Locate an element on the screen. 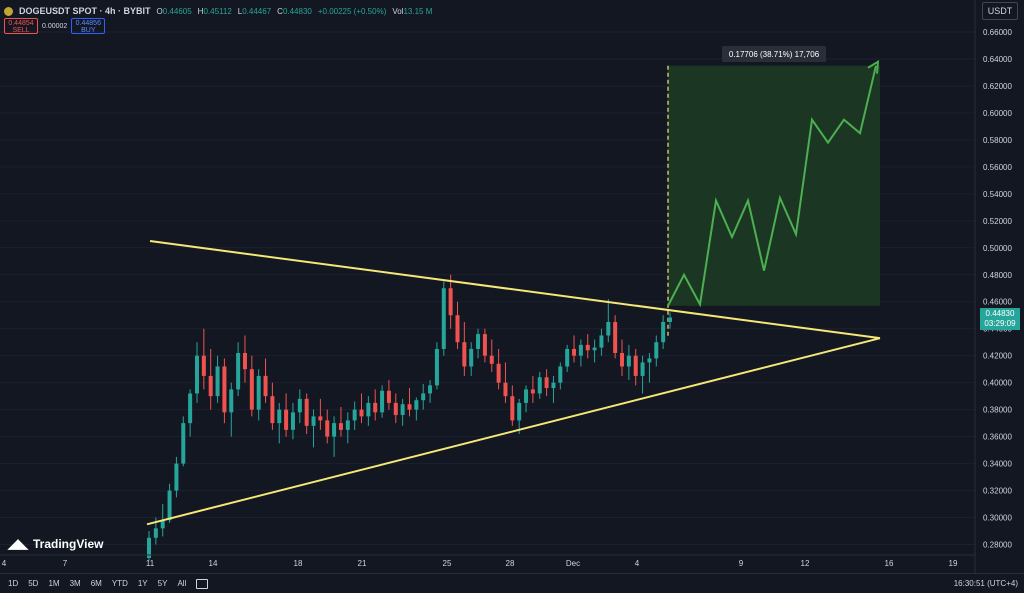  projection-label: 0.17706 (38.71%) 17,706 is located at coordinates (774, 54).